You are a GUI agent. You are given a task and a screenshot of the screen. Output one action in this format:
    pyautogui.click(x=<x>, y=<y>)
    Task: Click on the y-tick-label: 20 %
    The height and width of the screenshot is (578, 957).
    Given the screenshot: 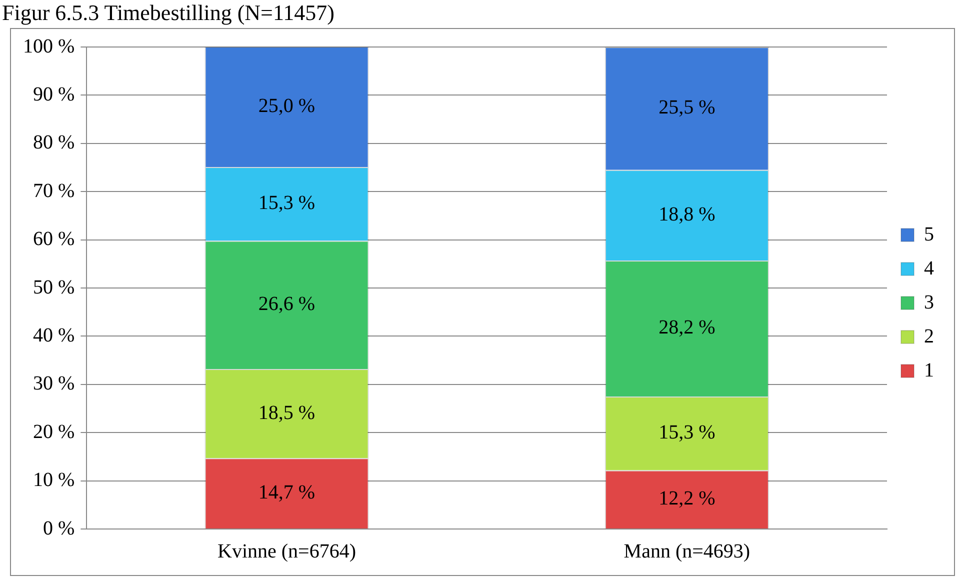 What is the action you would take?
    pyautogui.click(x=53, y=431)
    